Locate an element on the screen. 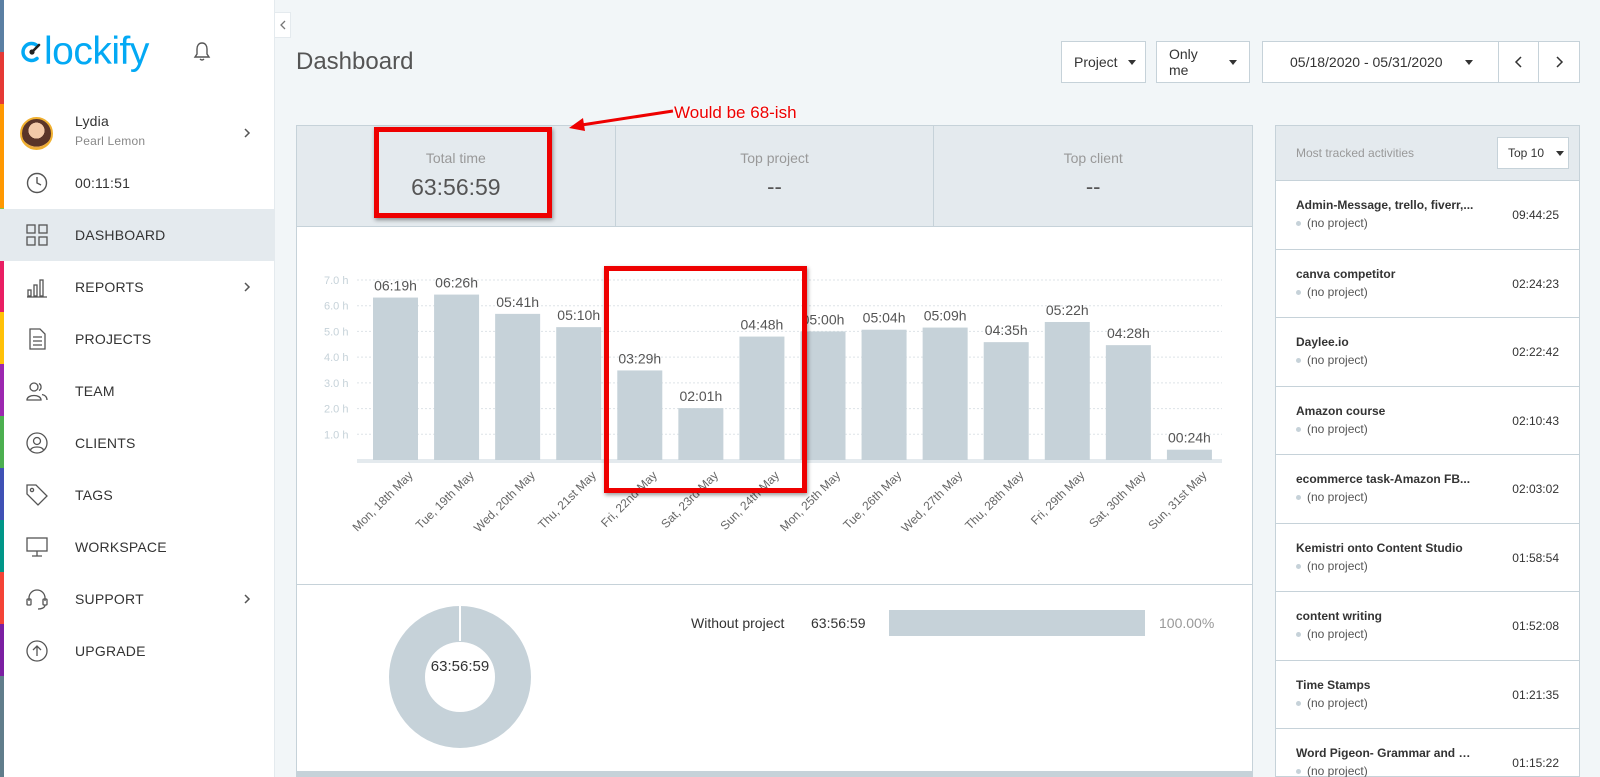 This screenshot has height=777, width=1600. bar-value-label: 04:35h is located at coordinates (1006, 330).